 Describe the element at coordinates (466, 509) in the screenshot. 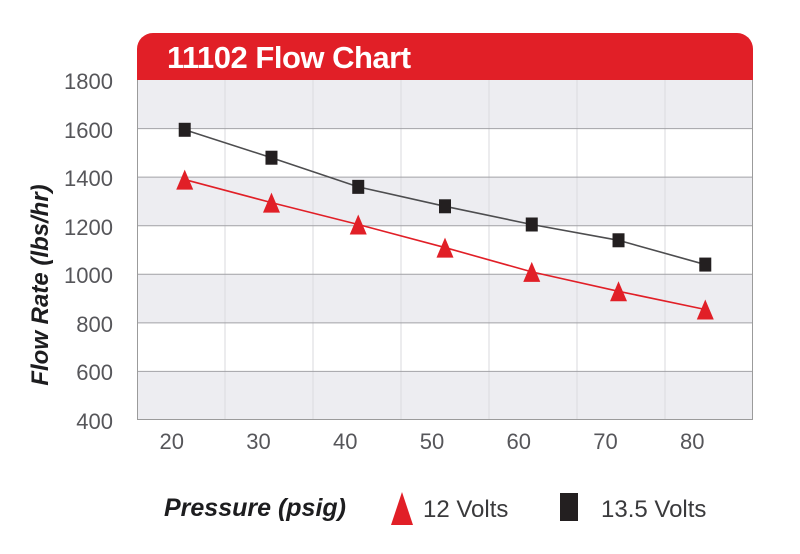

I see `legend-label-12v: 12 Volts` at that location.